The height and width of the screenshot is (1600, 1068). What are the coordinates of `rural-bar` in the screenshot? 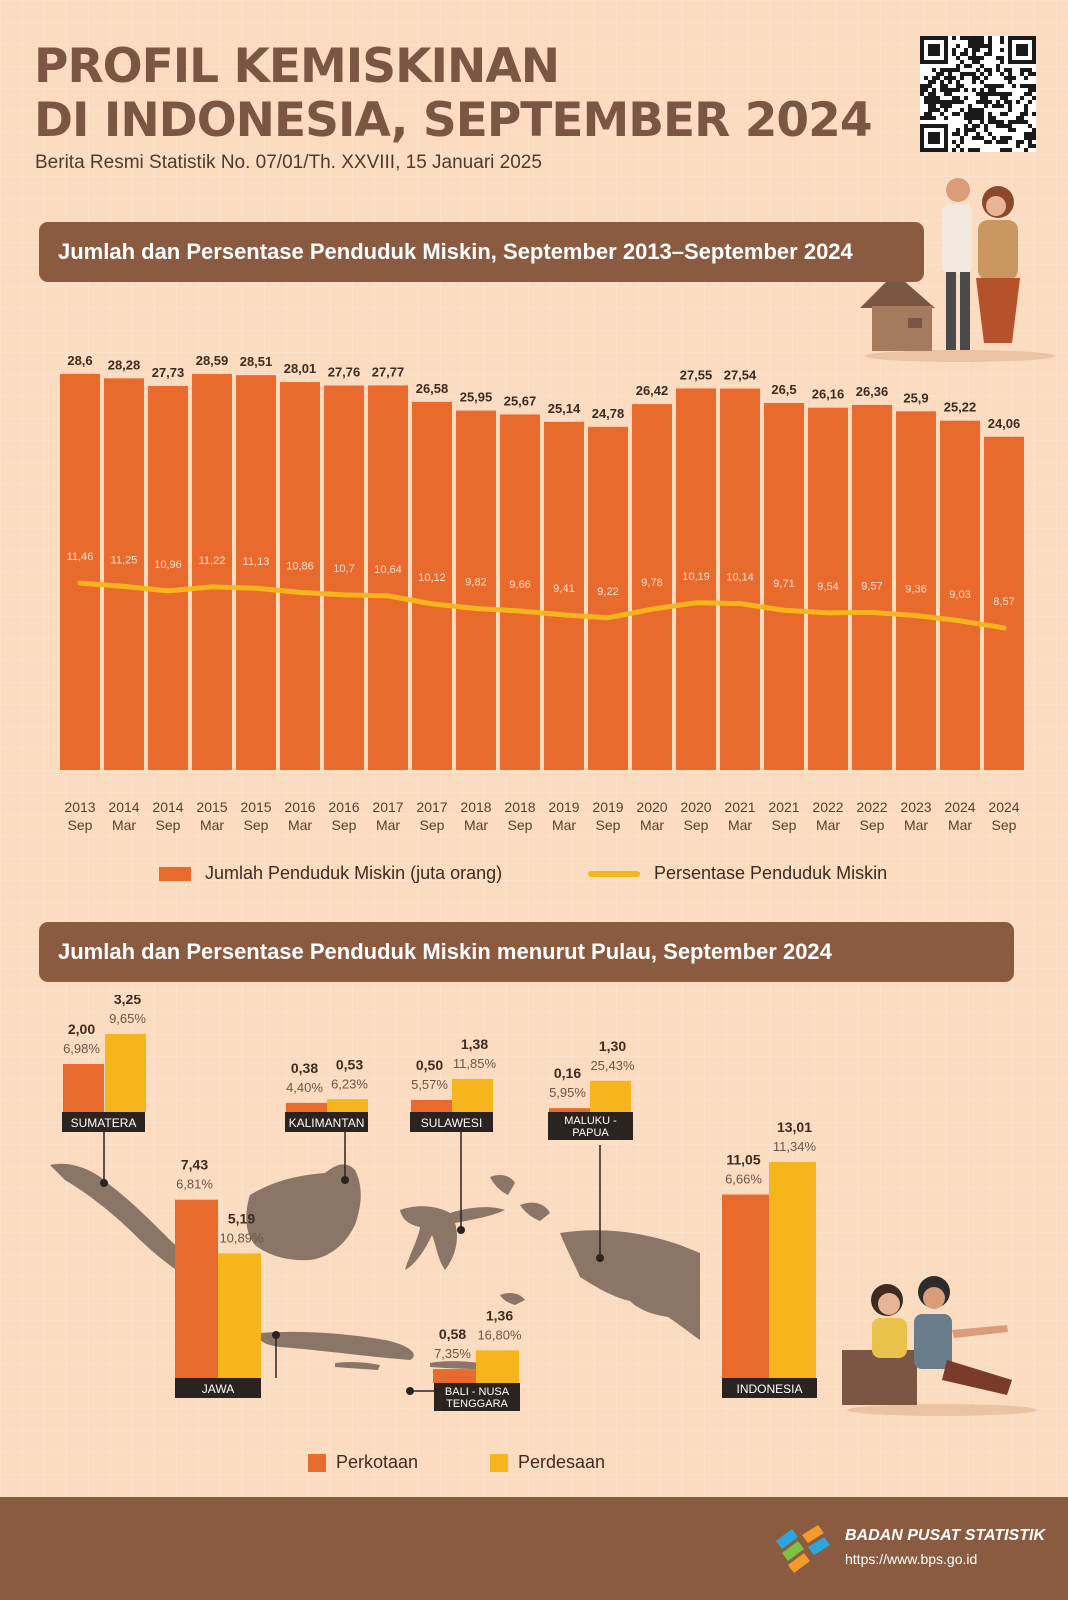 It's located at (792, 1270).